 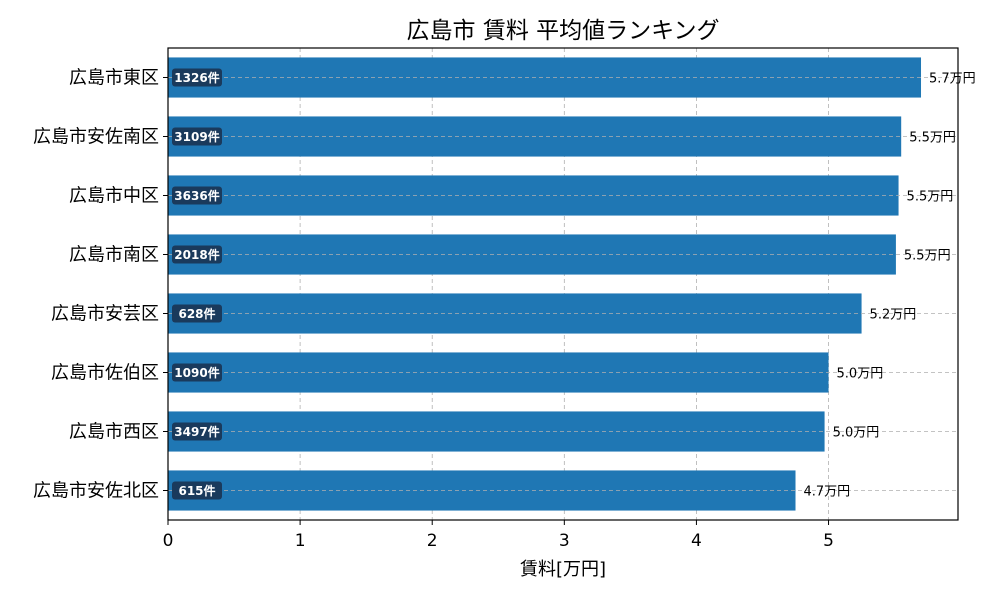 What do you see at coordinates (932, 138) in the screenshot?
I see `value-label-1: 5.5万円` at bounding box center [932, 138].